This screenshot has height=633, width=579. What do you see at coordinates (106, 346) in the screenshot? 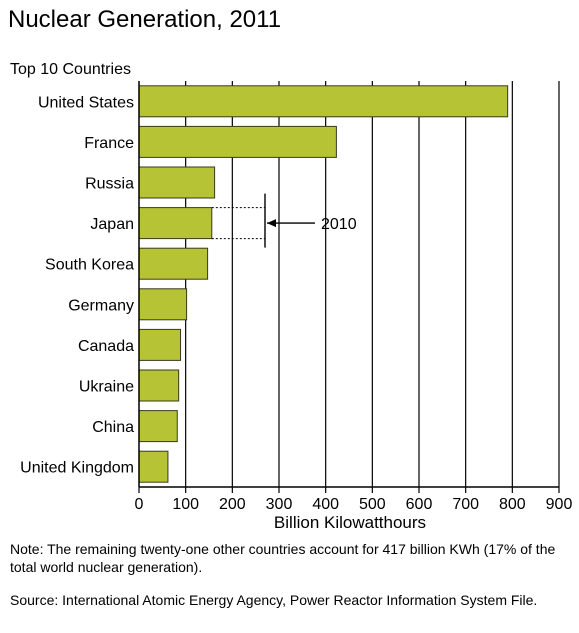
I see `category-label-canada: Canada` at bounding box center [106, 346].